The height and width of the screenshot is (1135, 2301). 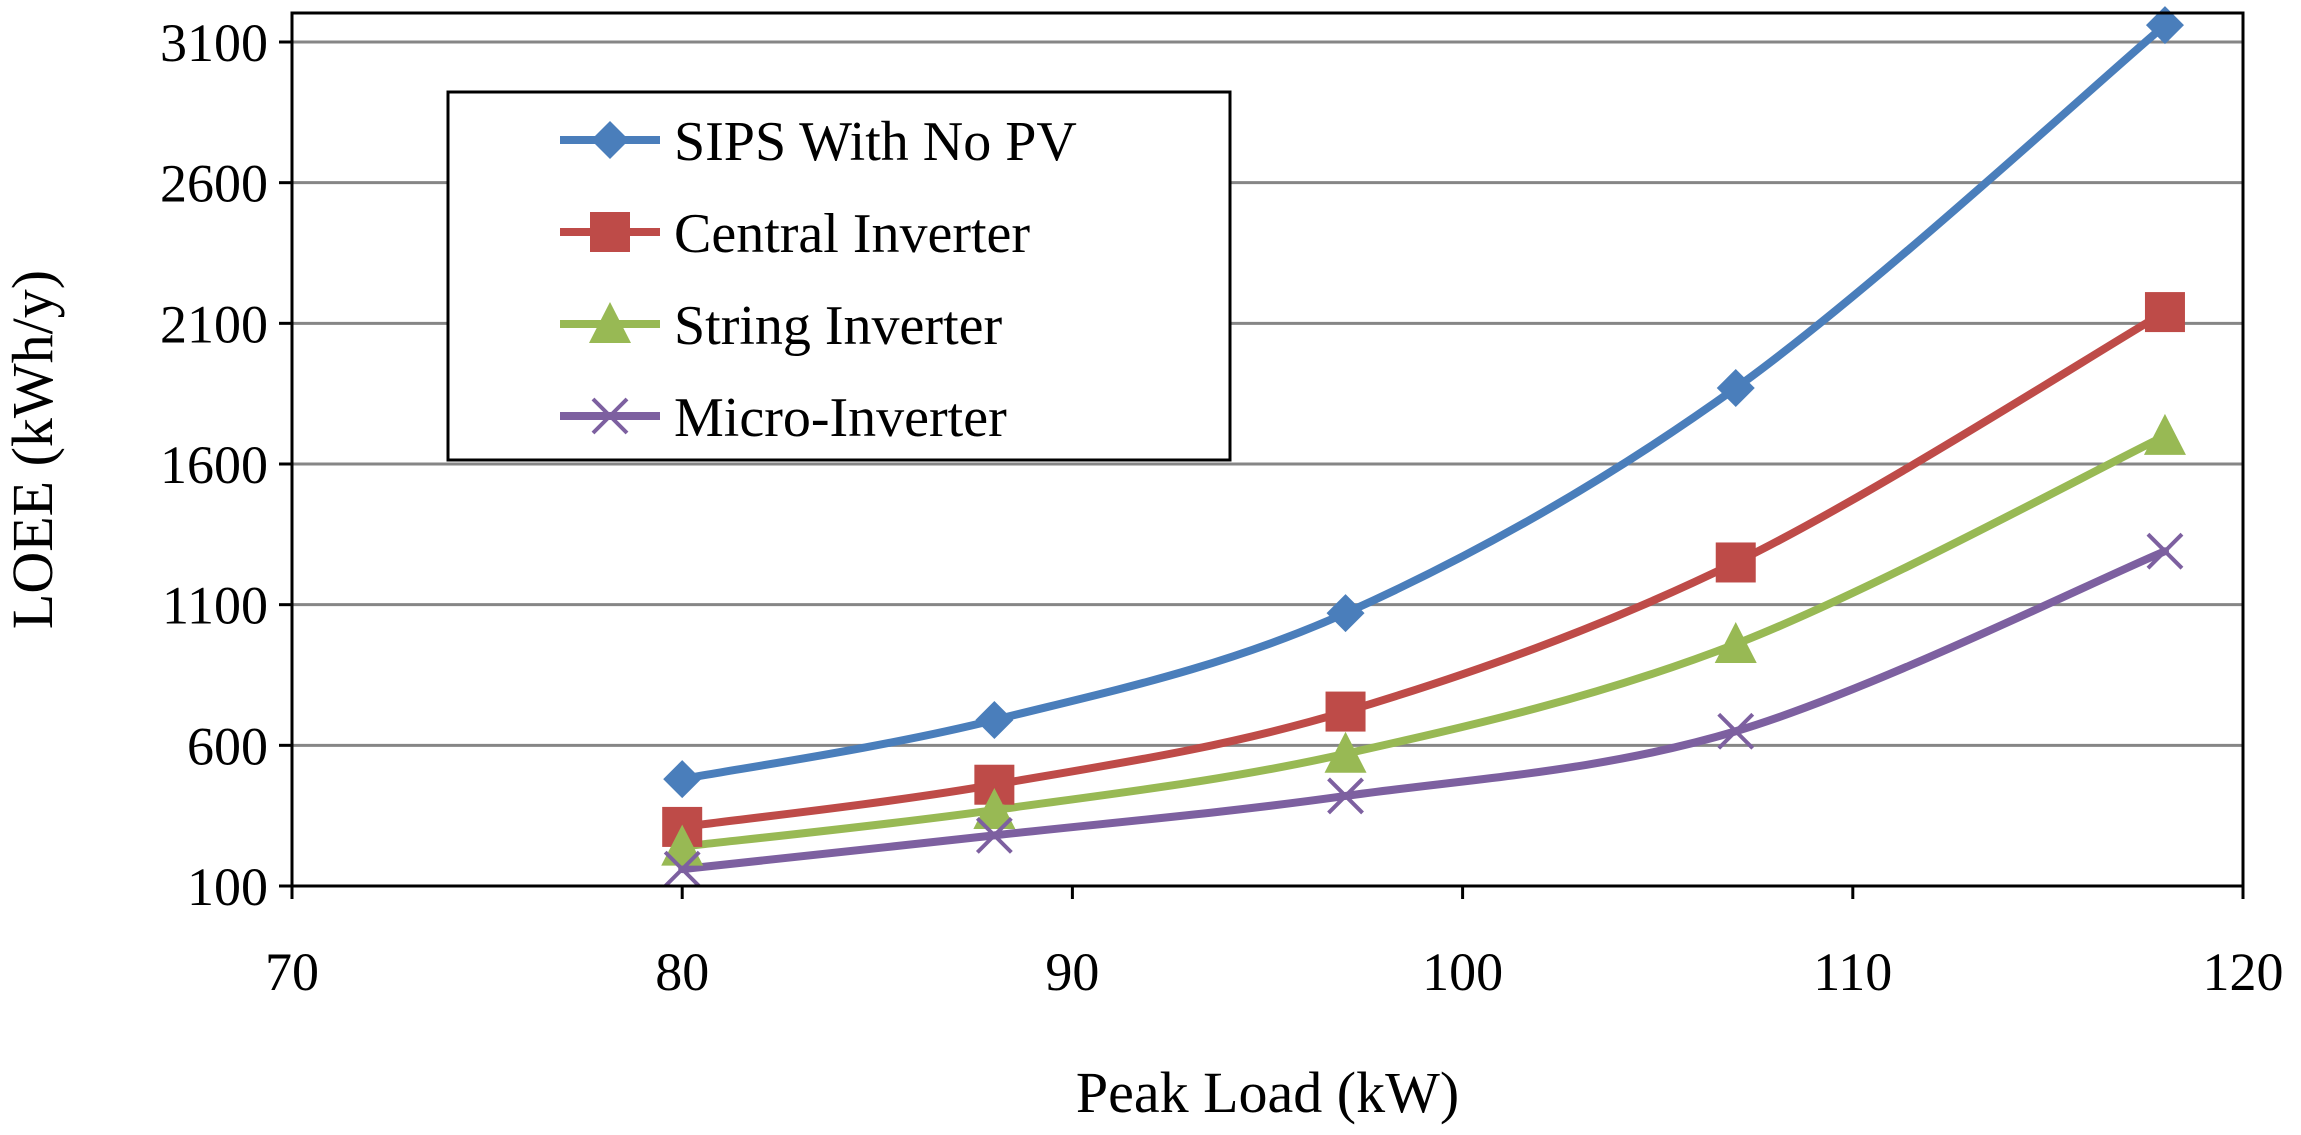 I want to click on y-tick-label: 1600, so click(x=214, y=465).